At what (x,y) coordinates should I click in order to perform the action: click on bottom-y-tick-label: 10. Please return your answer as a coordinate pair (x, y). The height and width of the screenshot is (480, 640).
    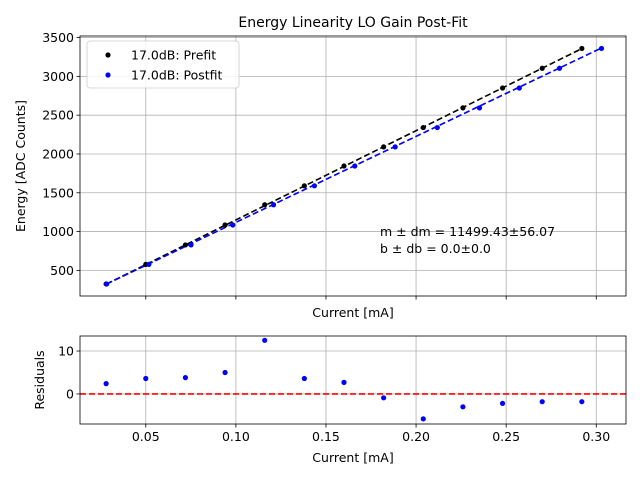
    Looking at the image, I should click on (66, 351).